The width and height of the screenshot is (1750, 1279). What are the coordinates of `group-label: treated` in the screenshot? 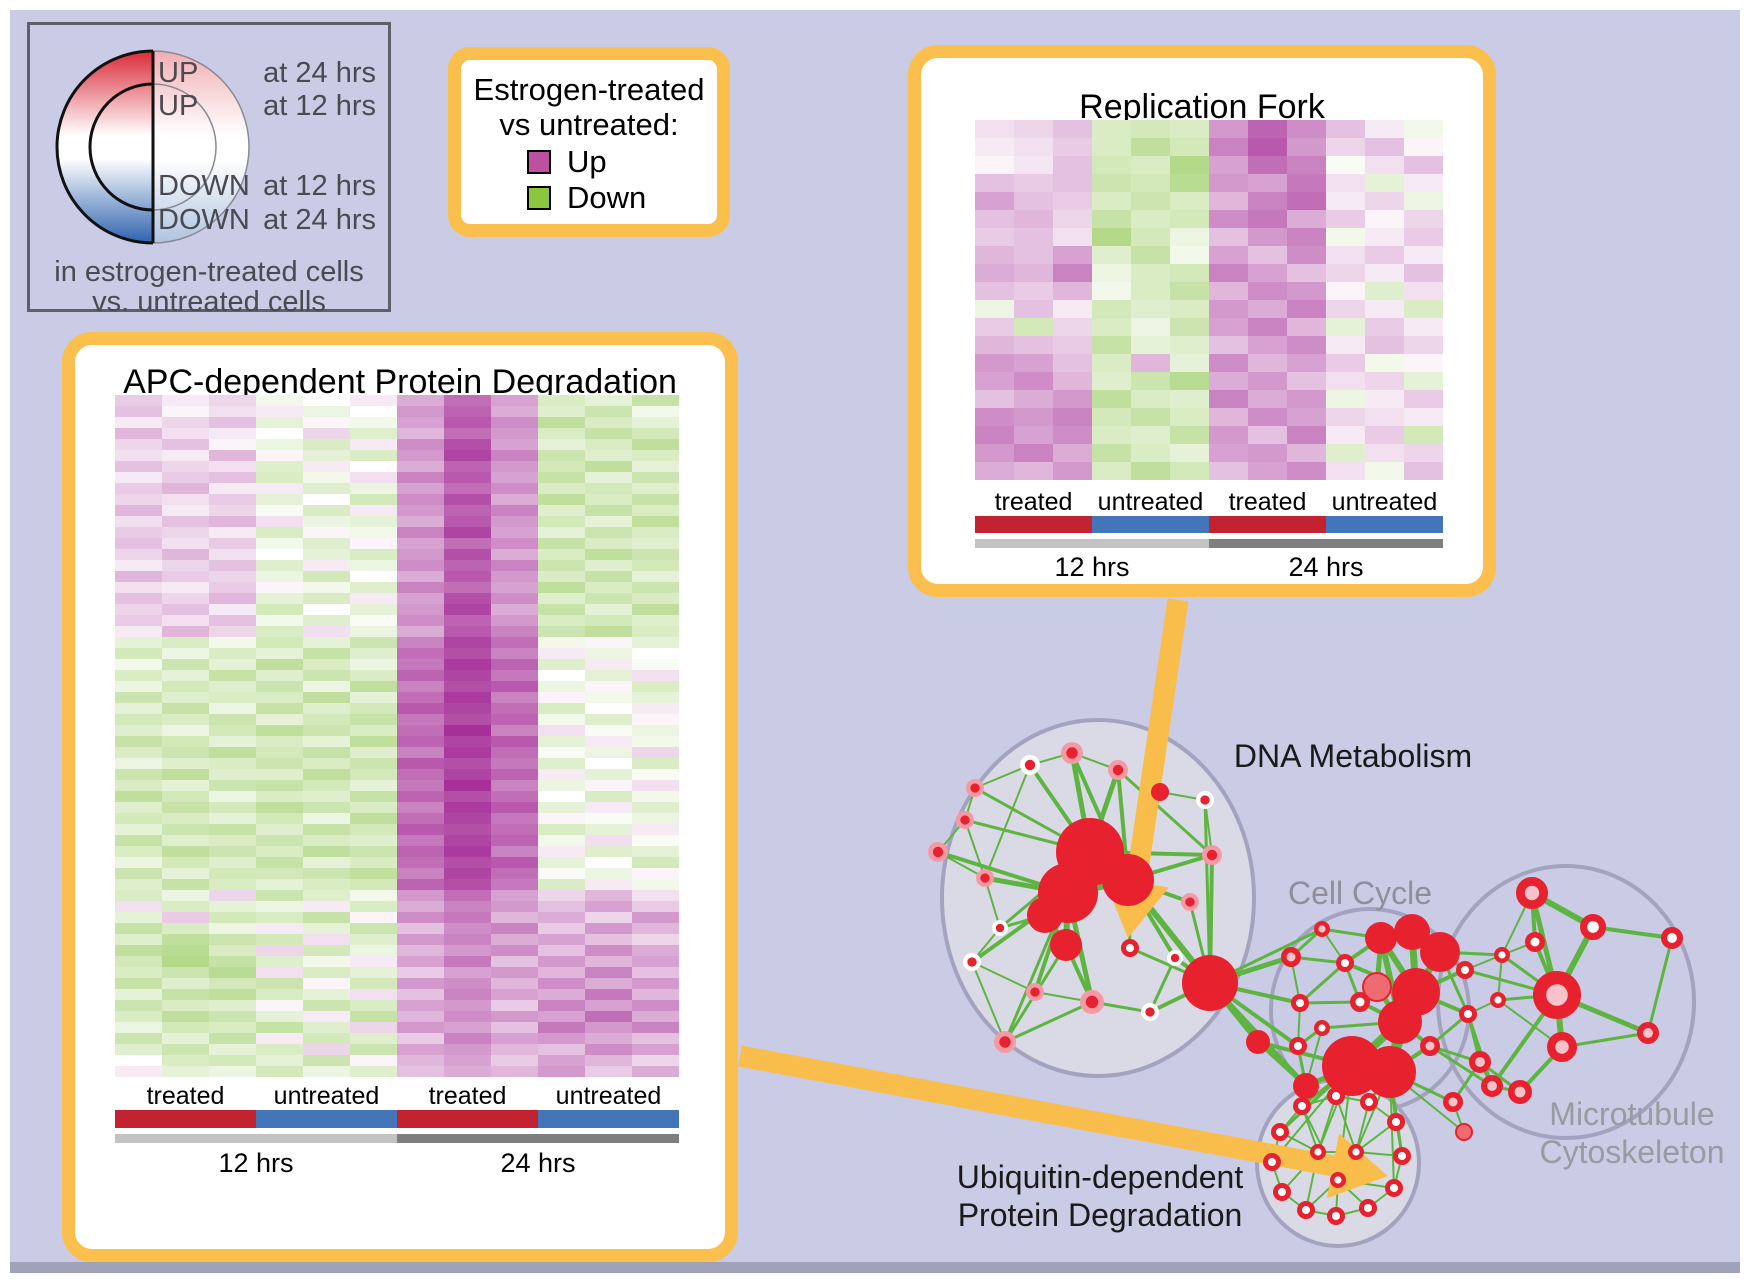 It's located at (1033, 502).